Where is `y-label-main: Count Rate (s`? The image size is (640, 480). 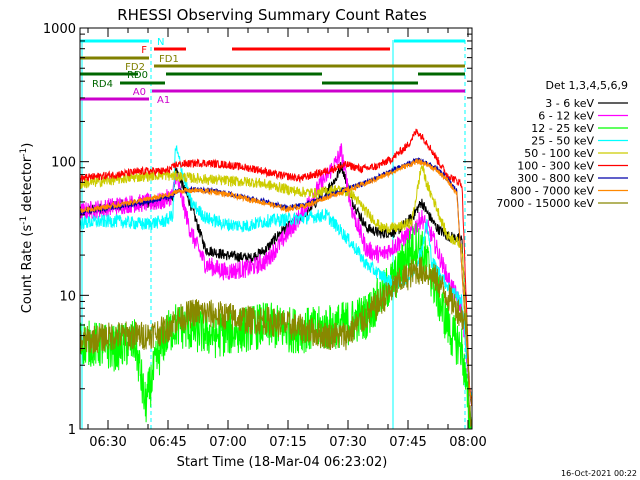
y-label-main: Count Rate (s is located at coordinates (27, 269).